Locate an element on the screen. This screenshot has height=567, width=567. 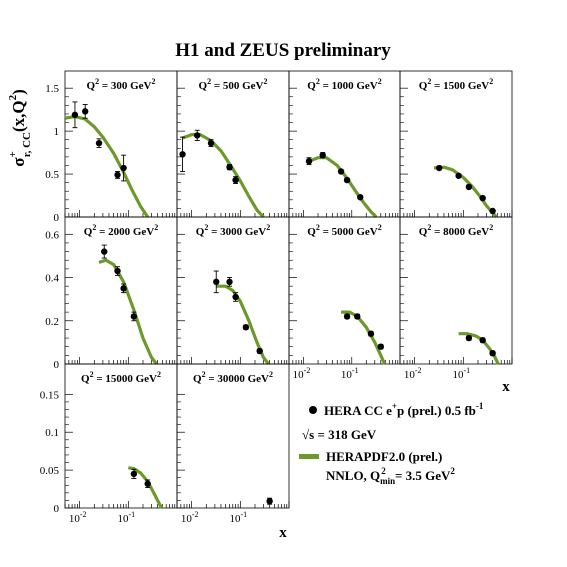
legend-theory-text: HERAPDF2.0 (prel.) is located at coordinates (384, 456).